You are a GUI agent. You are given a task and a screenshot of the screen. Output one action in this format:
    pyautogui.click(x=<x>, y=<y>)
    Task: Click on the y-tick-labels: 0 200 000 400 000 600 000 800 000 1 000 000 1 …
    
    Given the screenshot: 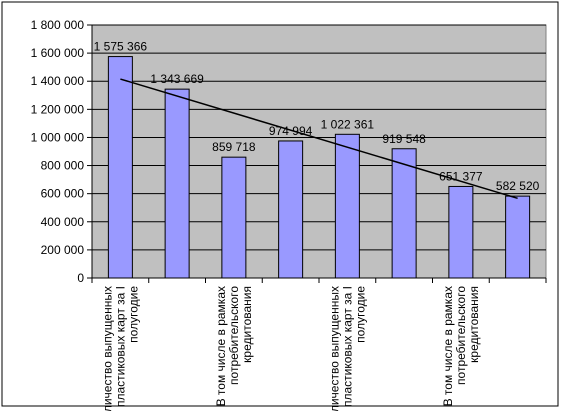 What is the action you would take?
    pyautogui.click(x=58, y=151)
    